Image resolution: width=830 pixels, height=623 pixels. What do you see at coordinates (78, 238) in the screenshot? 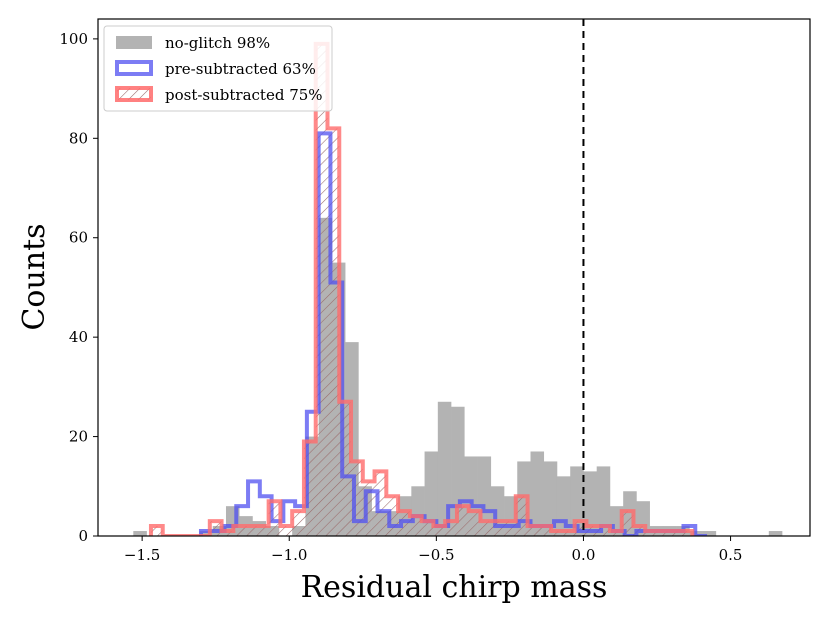
I see `y-tick-label: 60` at bounding box center [78, 238].